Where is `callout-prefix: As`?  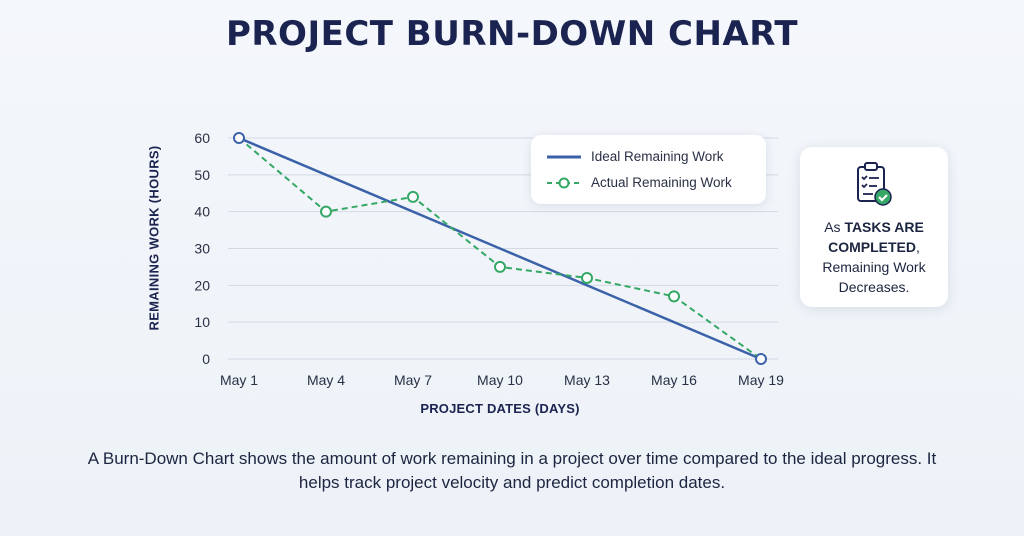
callout-prefix: As is located at coordinates (834, 227).